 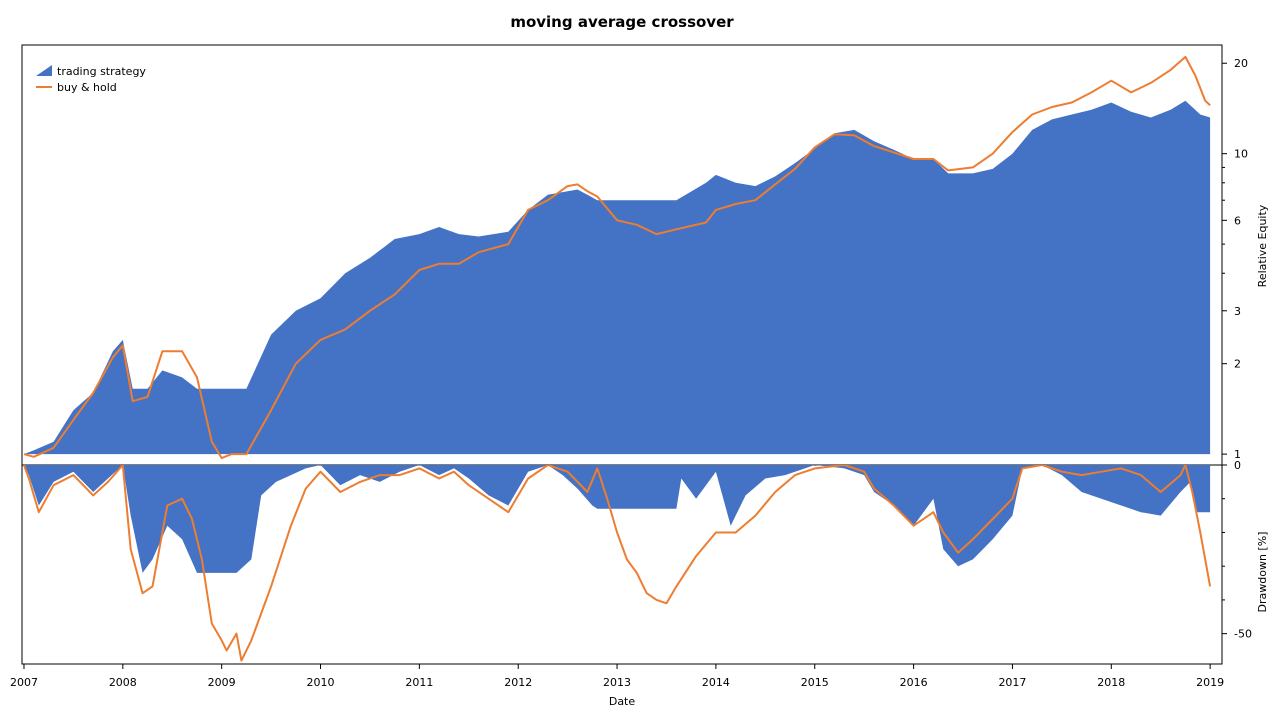 I want to click on x-tick-label: 2014, so click(x=716, y=682).